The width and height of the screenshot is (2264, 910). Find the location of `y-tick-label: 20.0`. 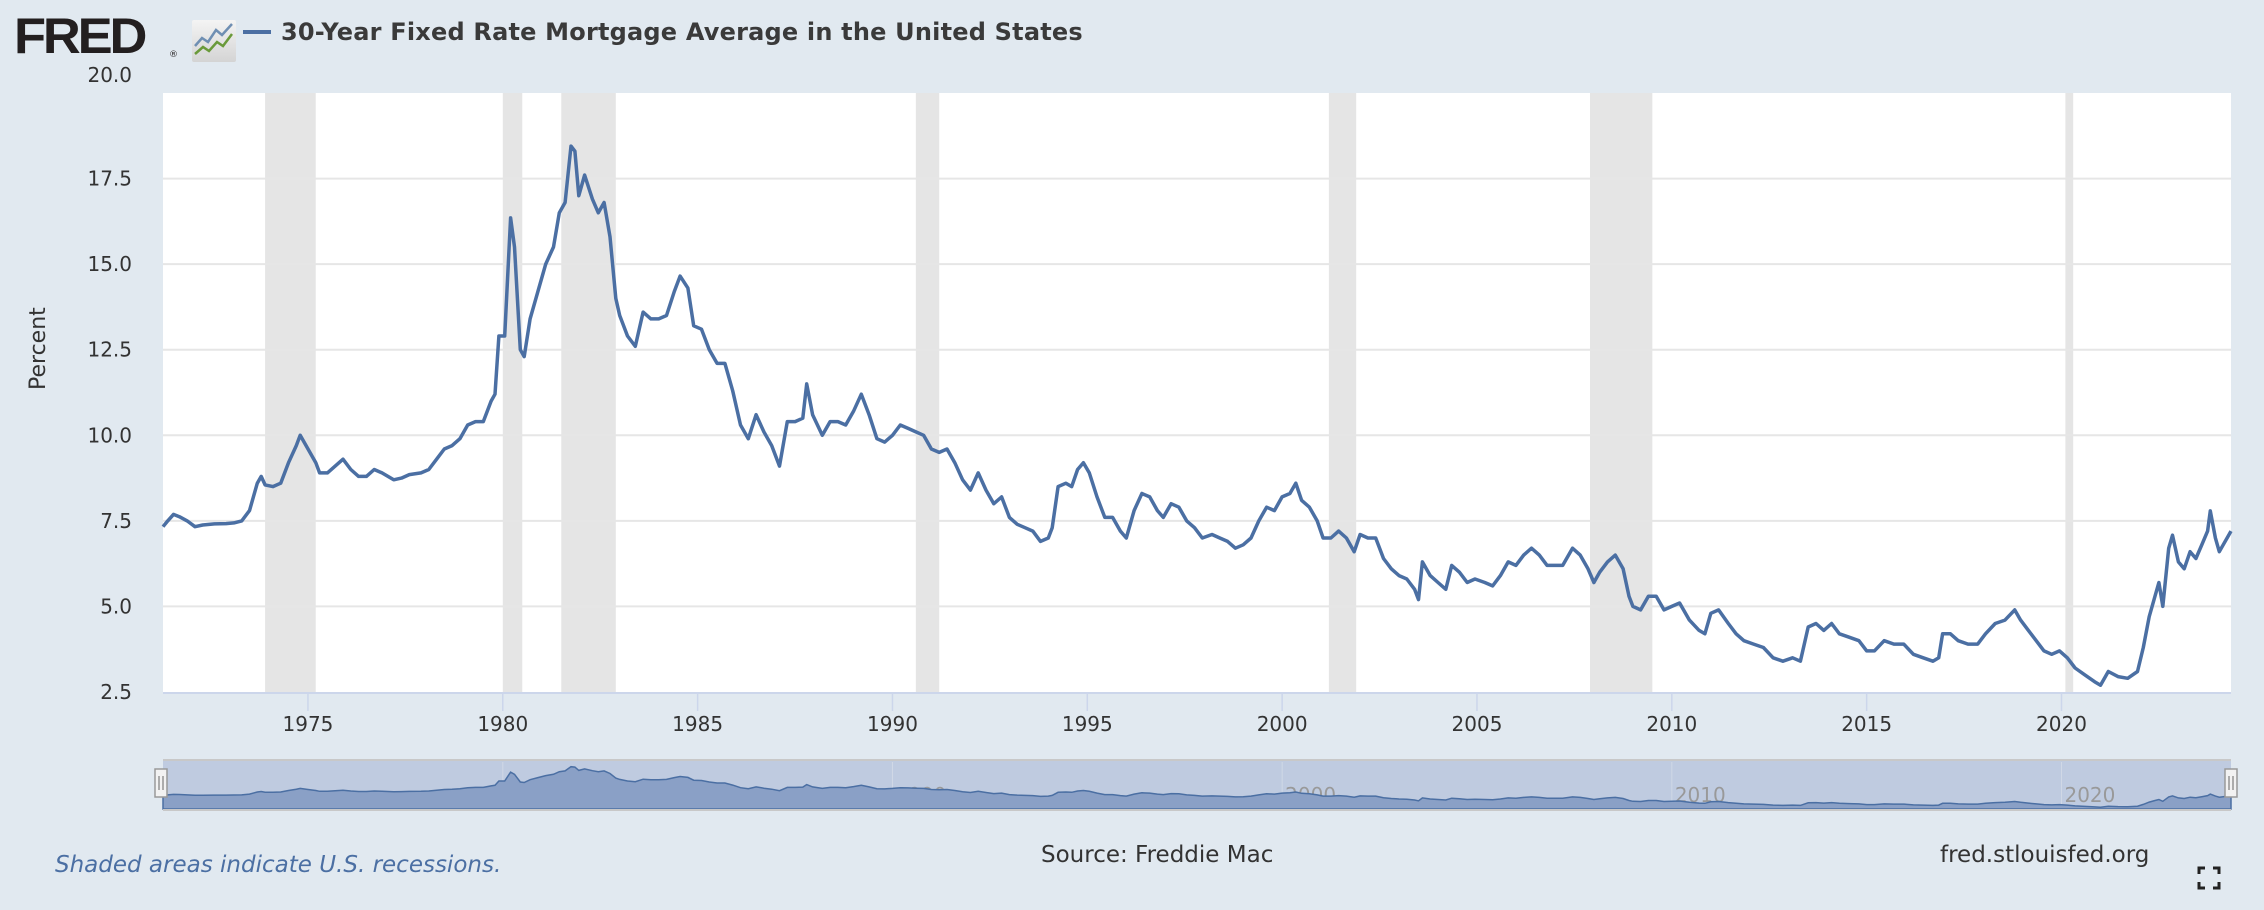

y-tick-label: 20.0 is located at coordinates (109, 75).